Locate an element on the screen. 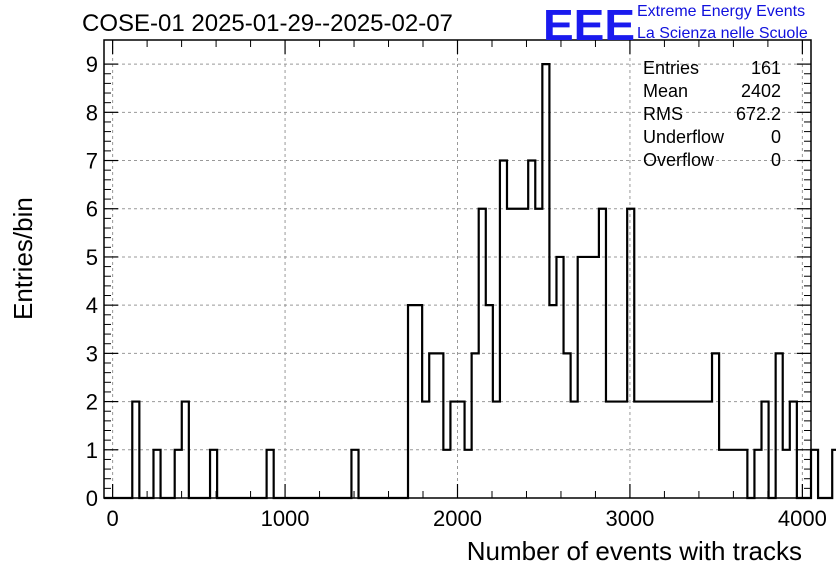  y-tick-label: 5 is located at coordinates (92, 257).